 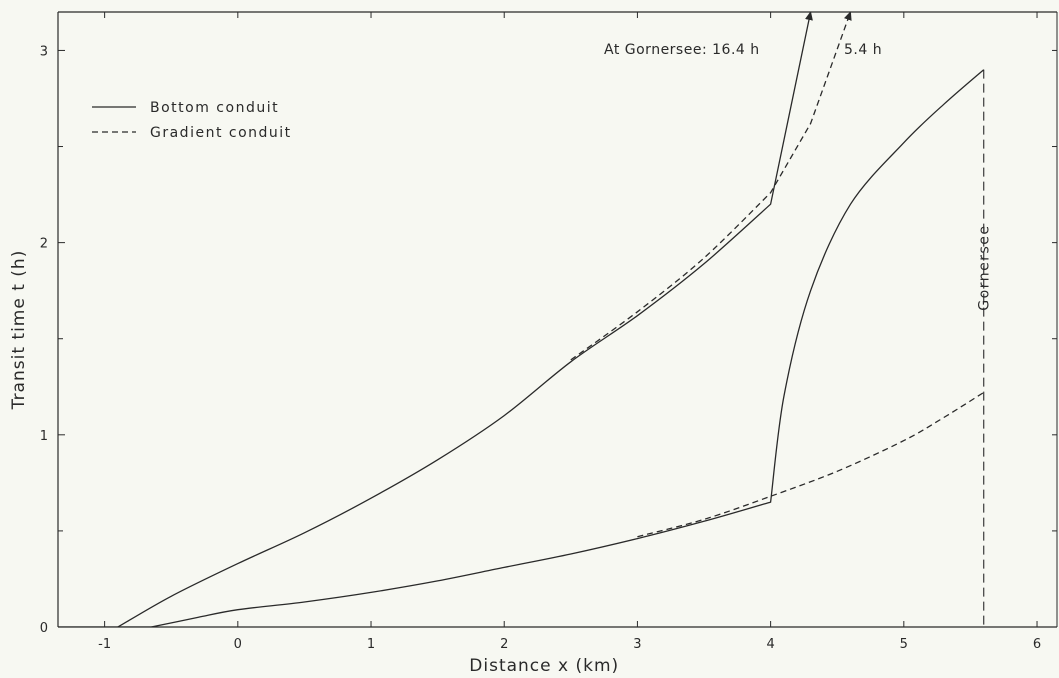 What do you see at coordinates (1037, 644) in the screenshot?
I see `x-tick-label: 6` at bounding box center [1037, 644].